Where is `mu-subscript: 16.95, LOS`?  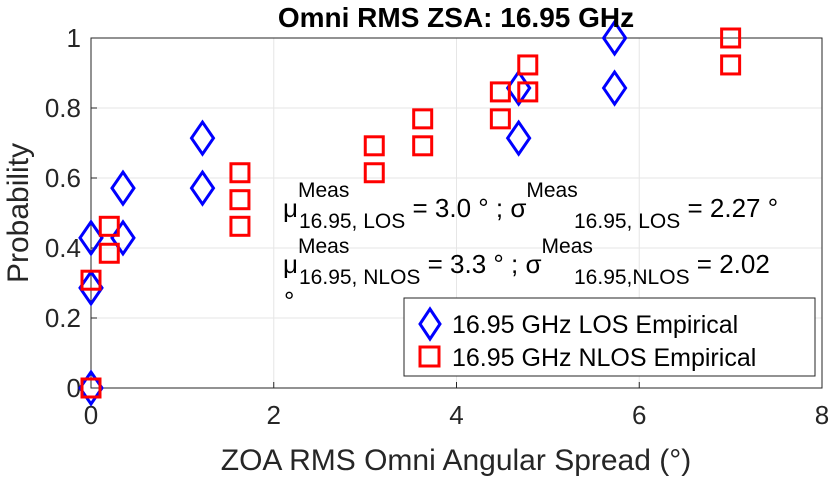 mu-subscript: 16.95, LOS is located at coordinates (352, 221).